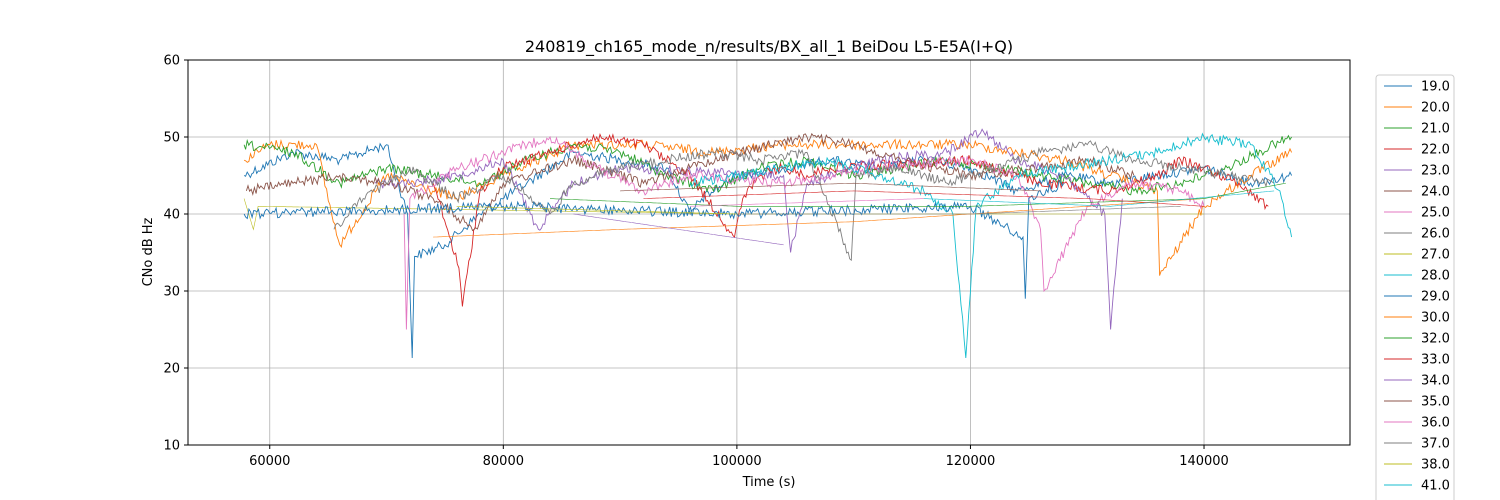 This screenshot has width=1500, height=500. What do you see at coordinates (1435, 213) in the screenshot?
I see `legend-label: 25.0` at bounding box center [1435, 213].